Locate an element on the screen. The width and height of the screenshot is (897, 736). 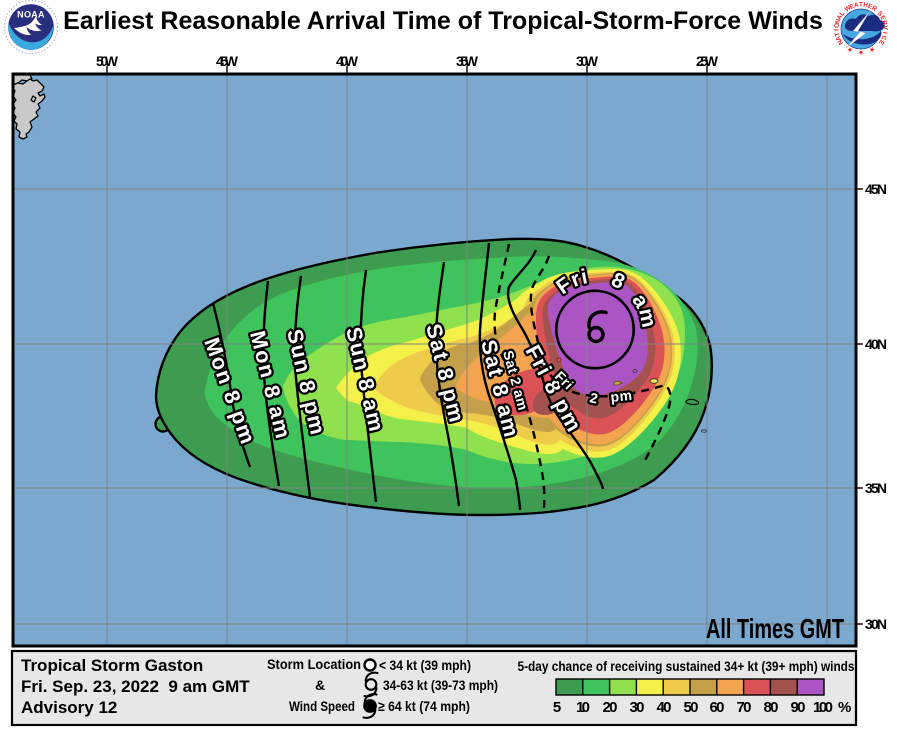
svg-text: 90 is located at coordinates (798, 707).